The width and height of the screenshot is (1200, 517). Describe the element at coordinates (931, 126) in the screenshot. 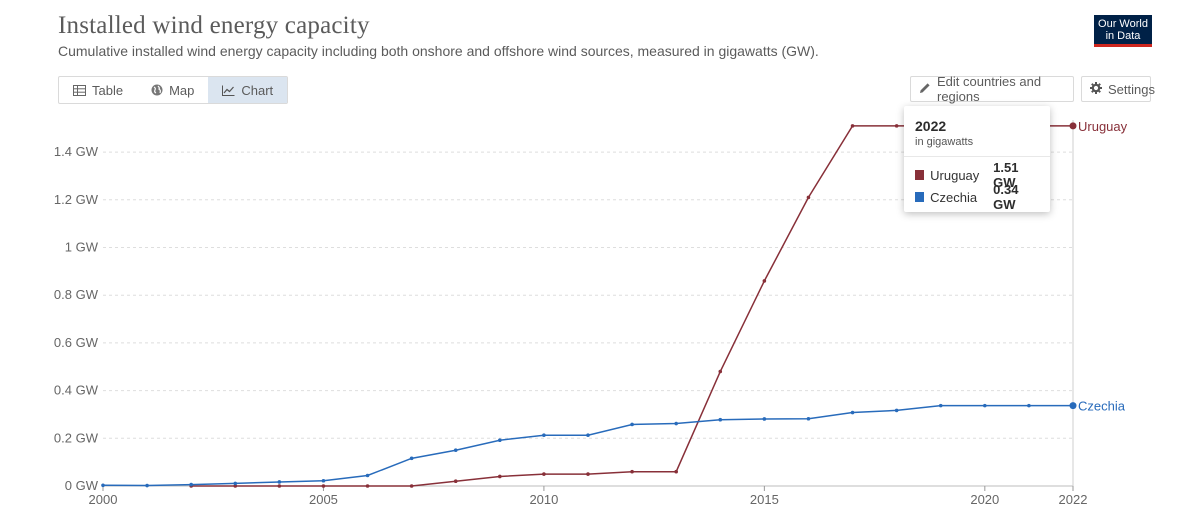

I see `tooltip-year: 2022` at that location.